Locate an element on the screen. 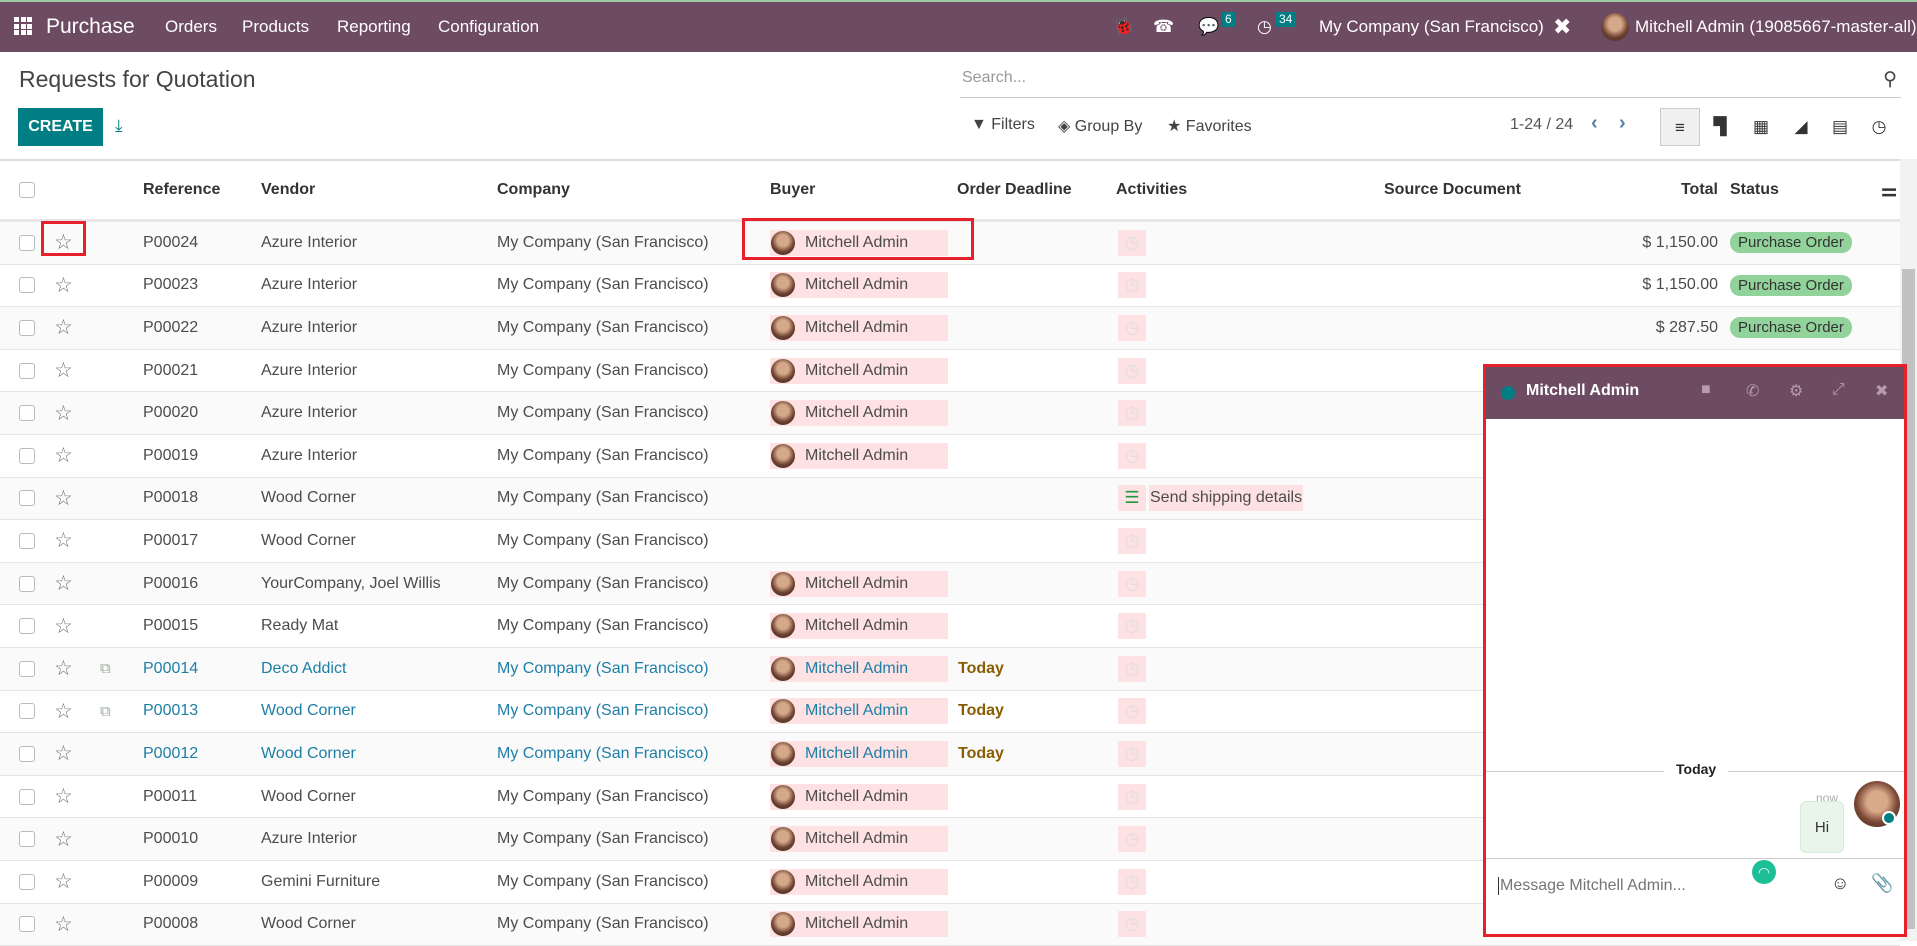  message-input is located at coordinates (1628, 886).